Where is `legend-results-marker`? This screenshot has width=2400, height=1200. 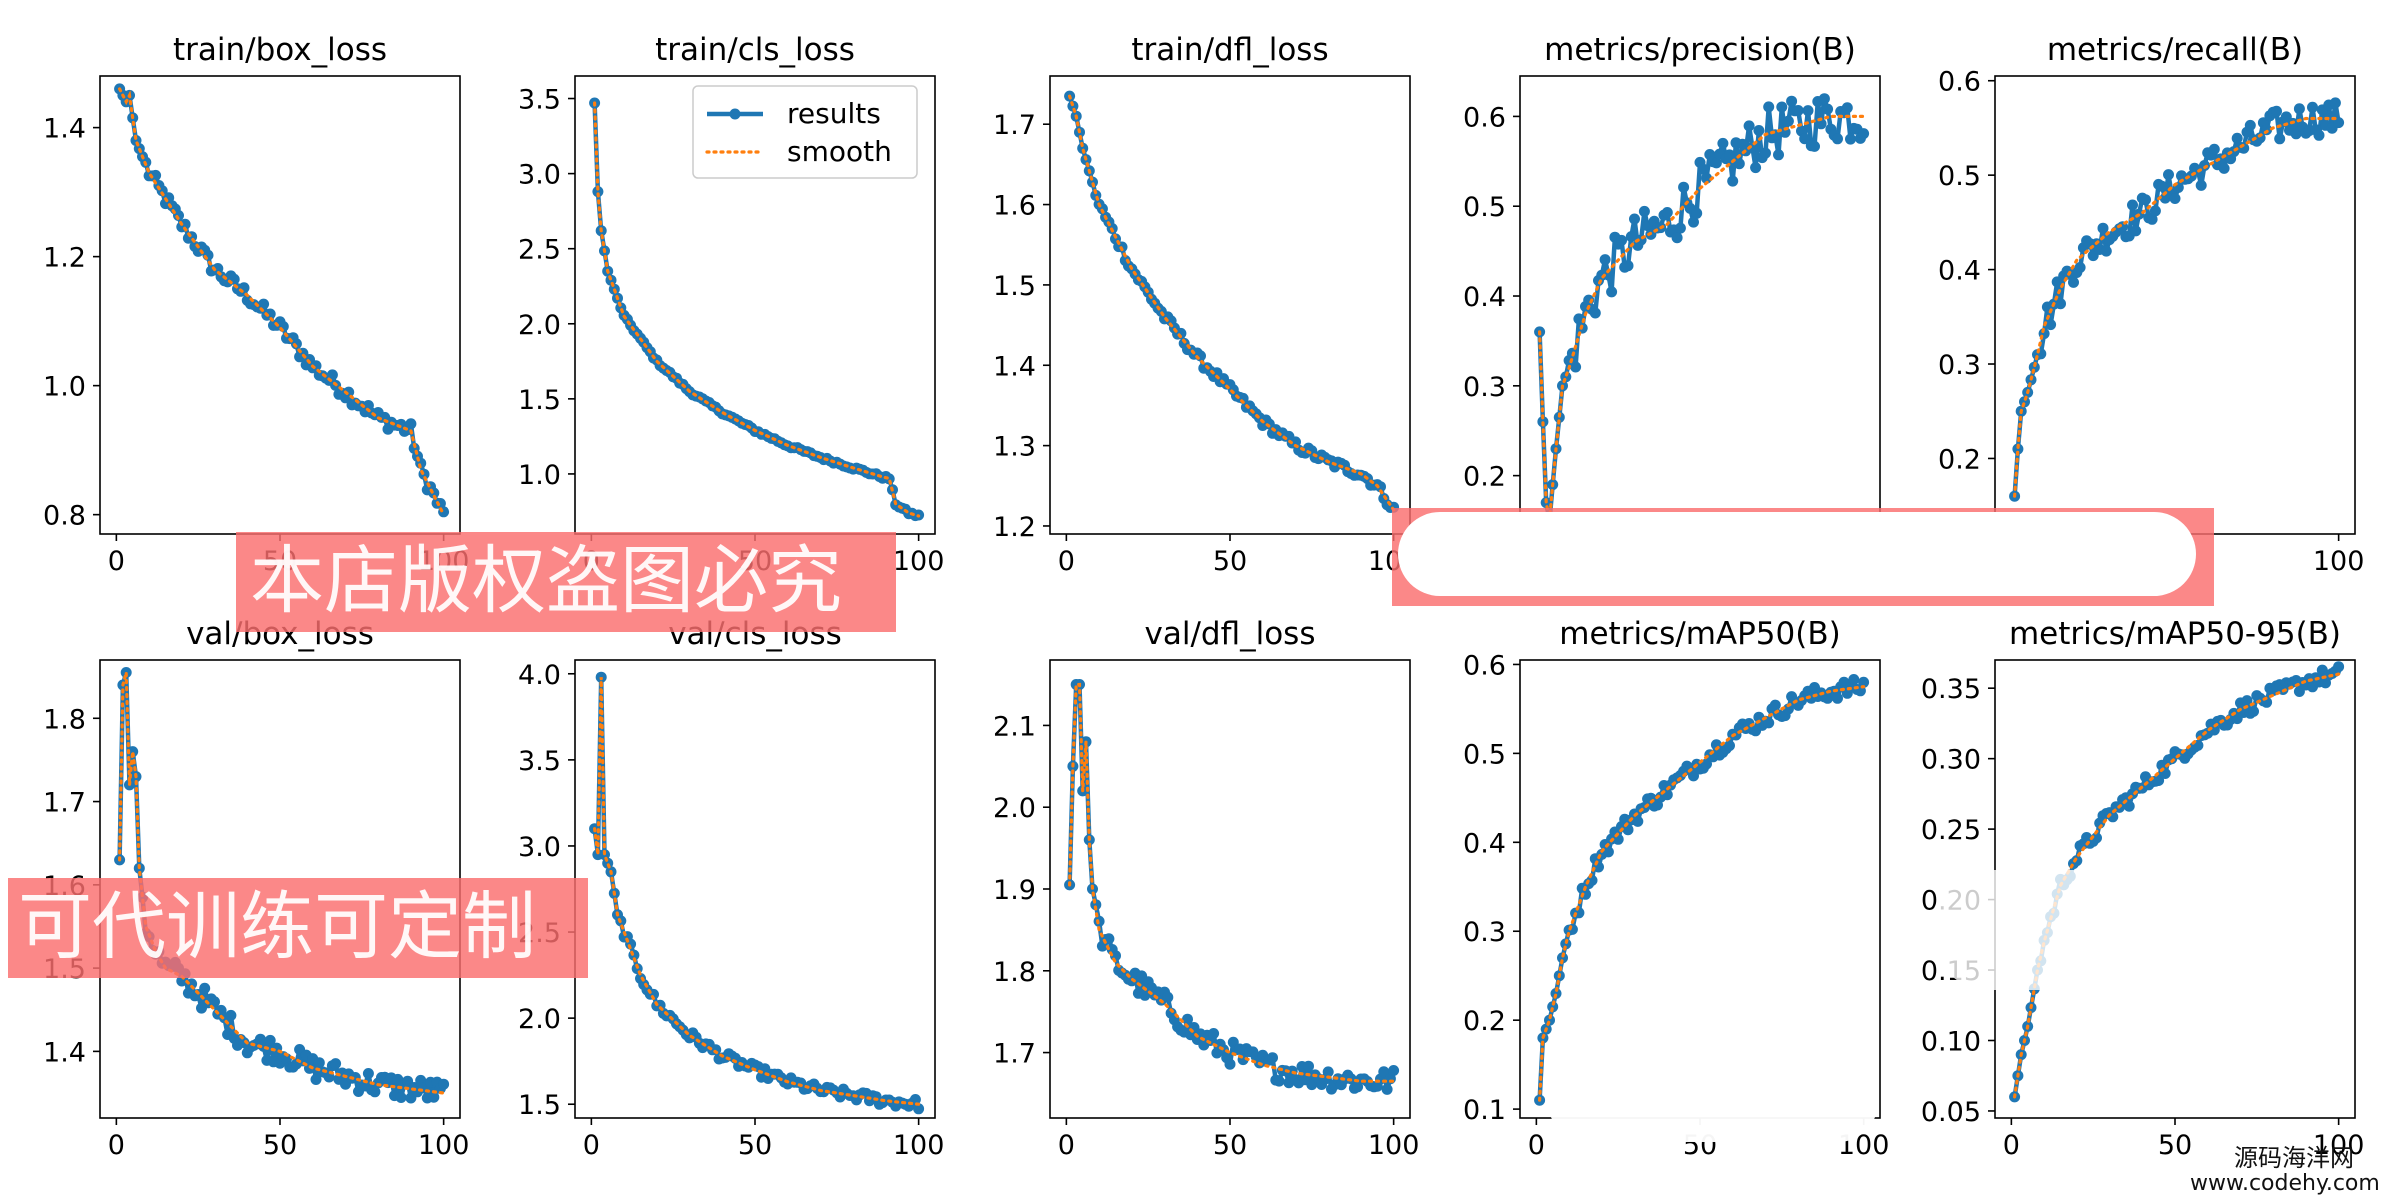 legend-results-marker is located at coordinates (735, 114).